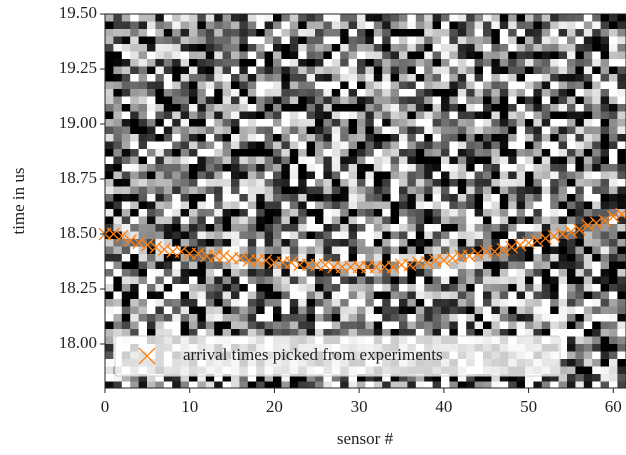  Describe the element at coordinates (122, 236) in the screenshot. I see `scatter-point` at that location.